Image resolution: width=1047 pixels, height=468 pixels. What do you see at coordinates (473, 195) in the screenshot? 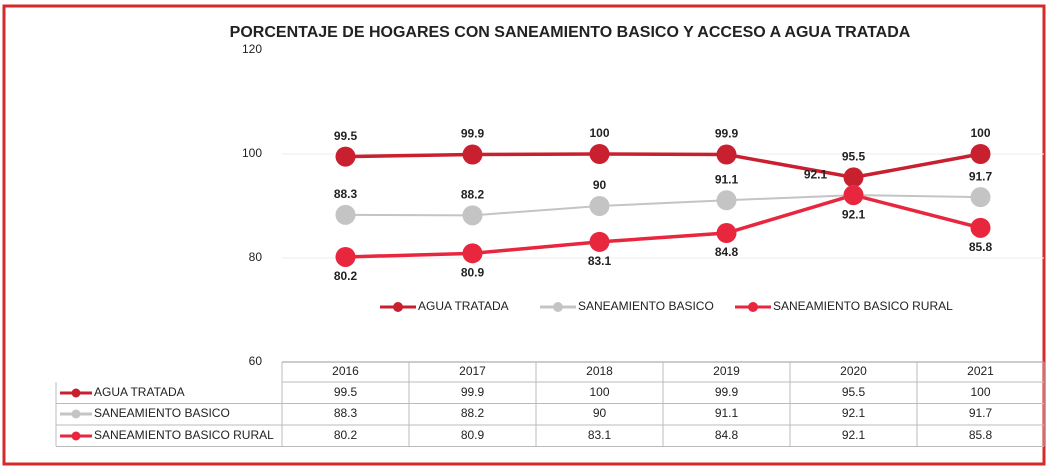
I see `data-label: 88.2` at bounding box center [473, 195].